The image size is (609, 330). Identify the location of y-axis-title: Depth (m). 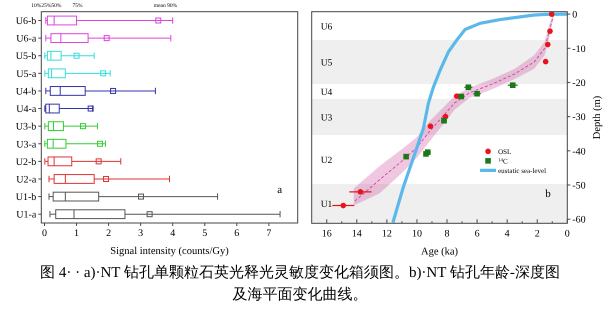
(597, 117).